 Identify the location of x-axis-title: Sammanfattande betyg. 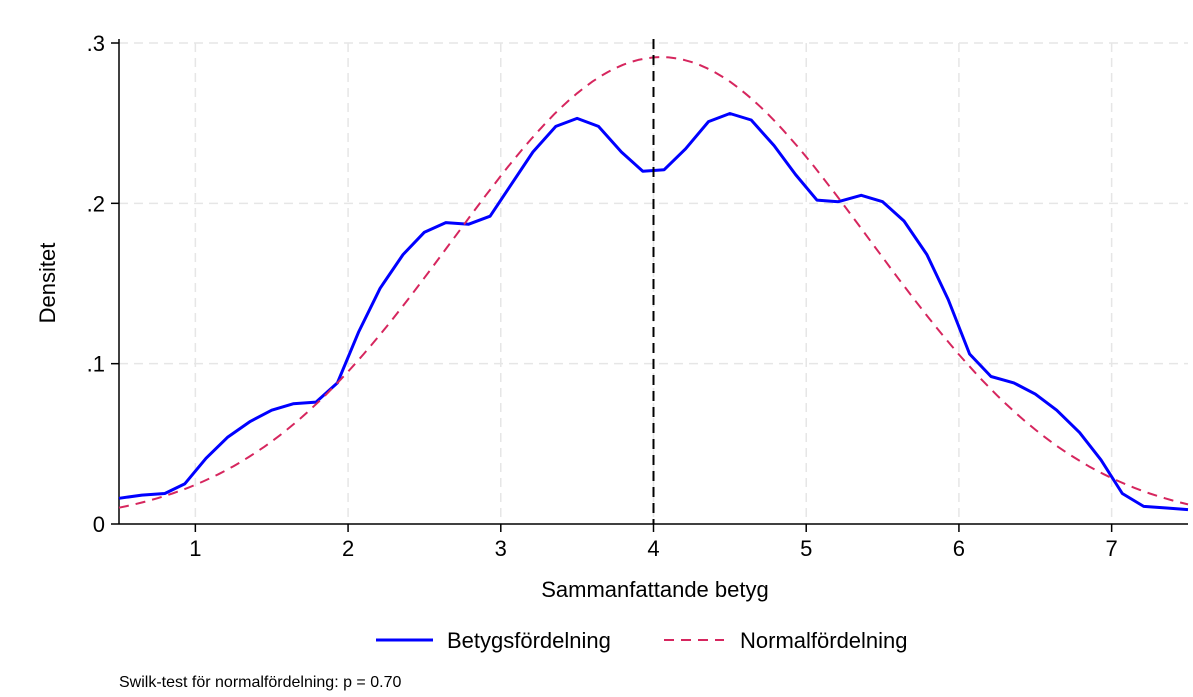
(654, 589).